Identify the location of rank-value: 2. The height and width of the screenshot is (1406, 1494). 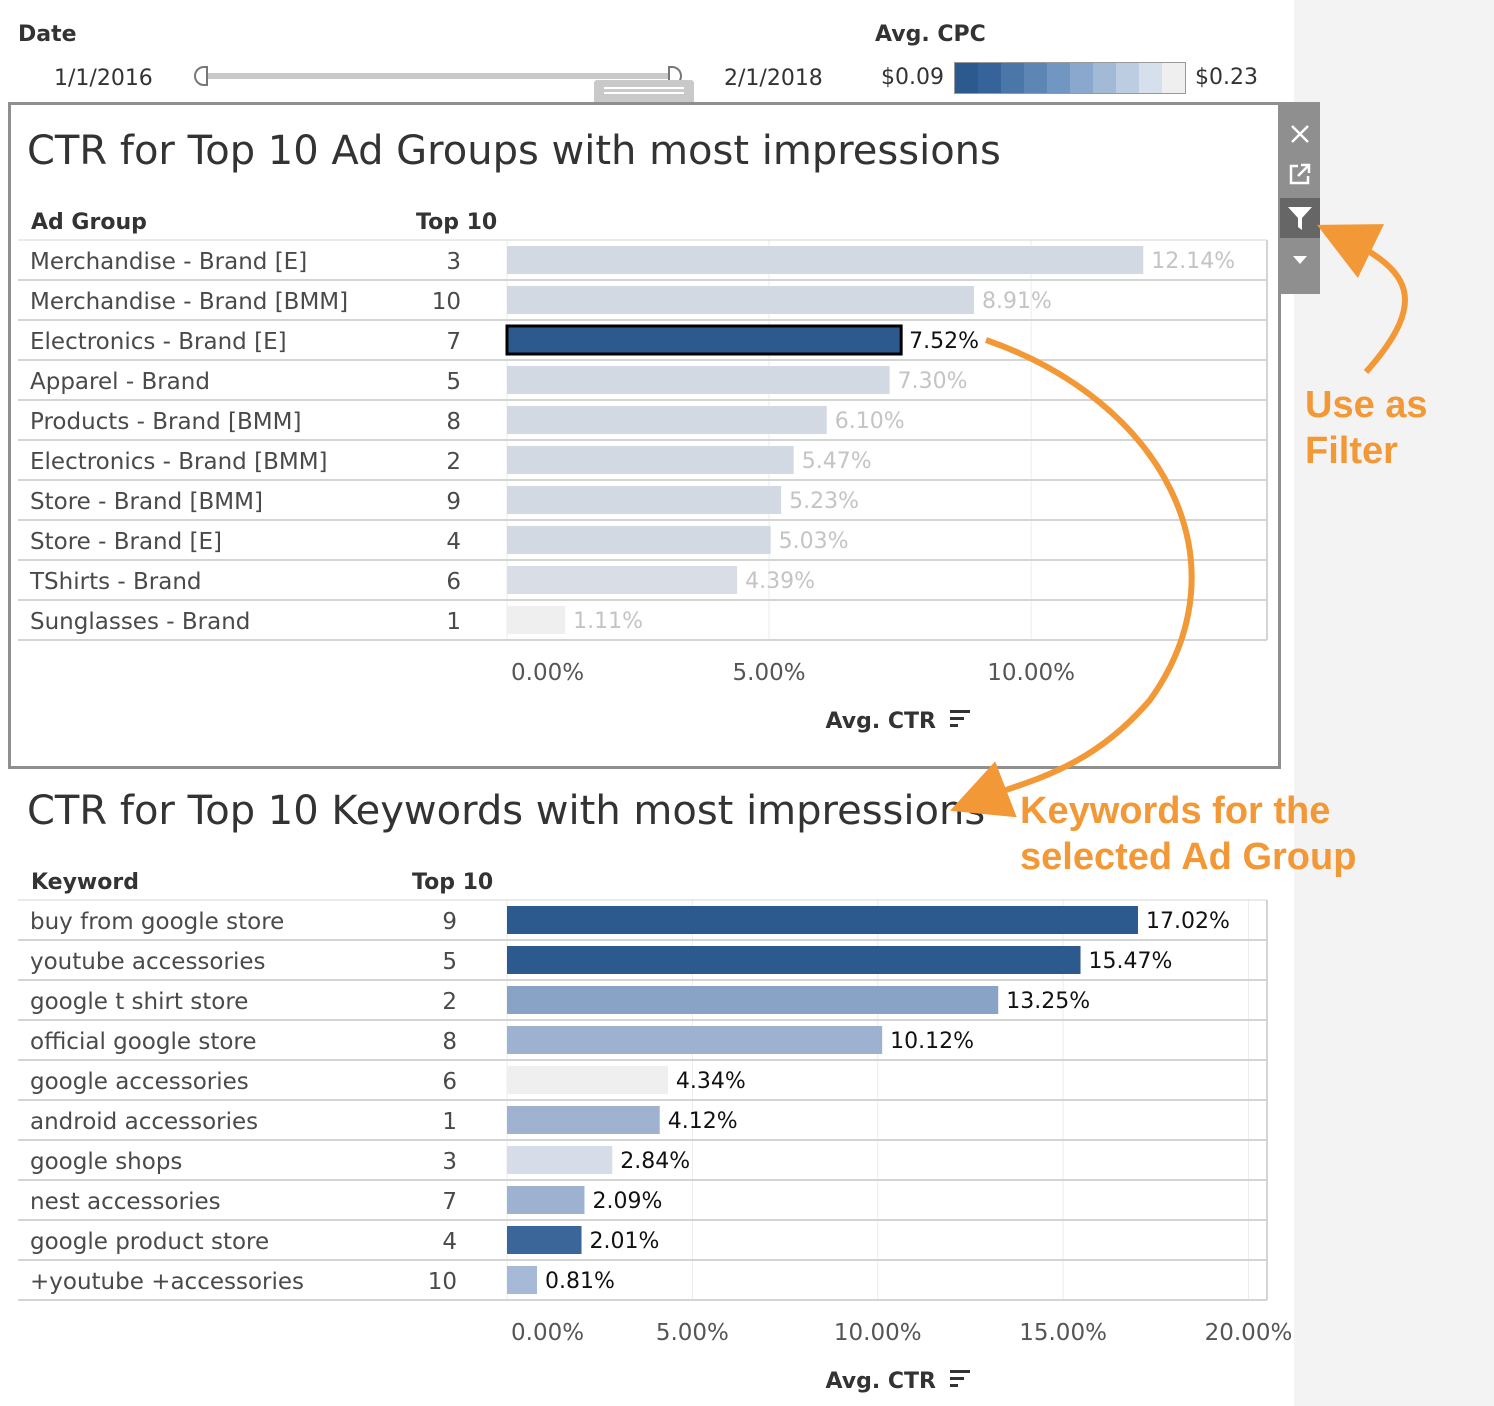
(453, 462).